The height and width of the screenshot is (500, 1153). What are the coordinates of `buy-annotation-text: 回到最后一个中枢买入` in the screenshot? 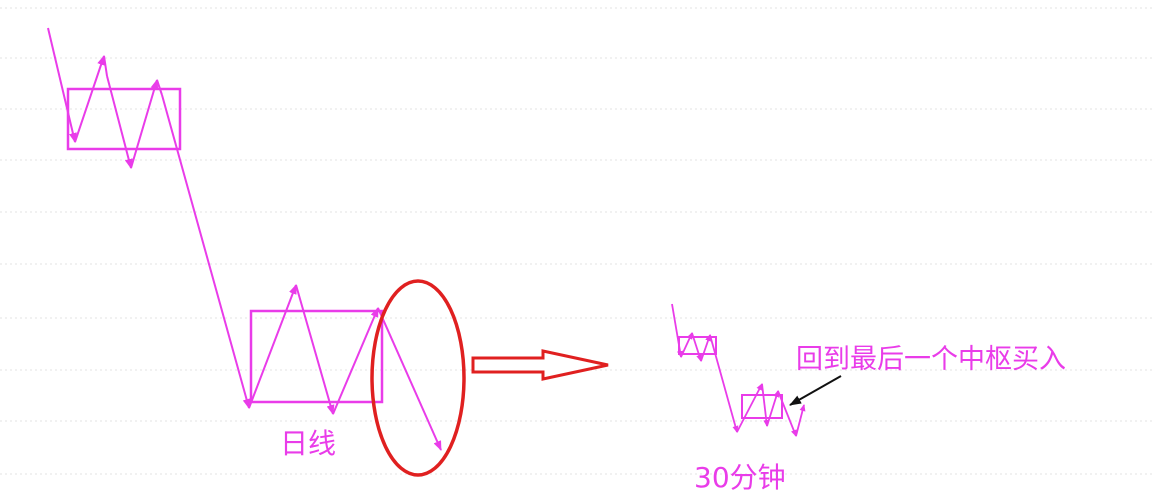 It's located at (931, 359).